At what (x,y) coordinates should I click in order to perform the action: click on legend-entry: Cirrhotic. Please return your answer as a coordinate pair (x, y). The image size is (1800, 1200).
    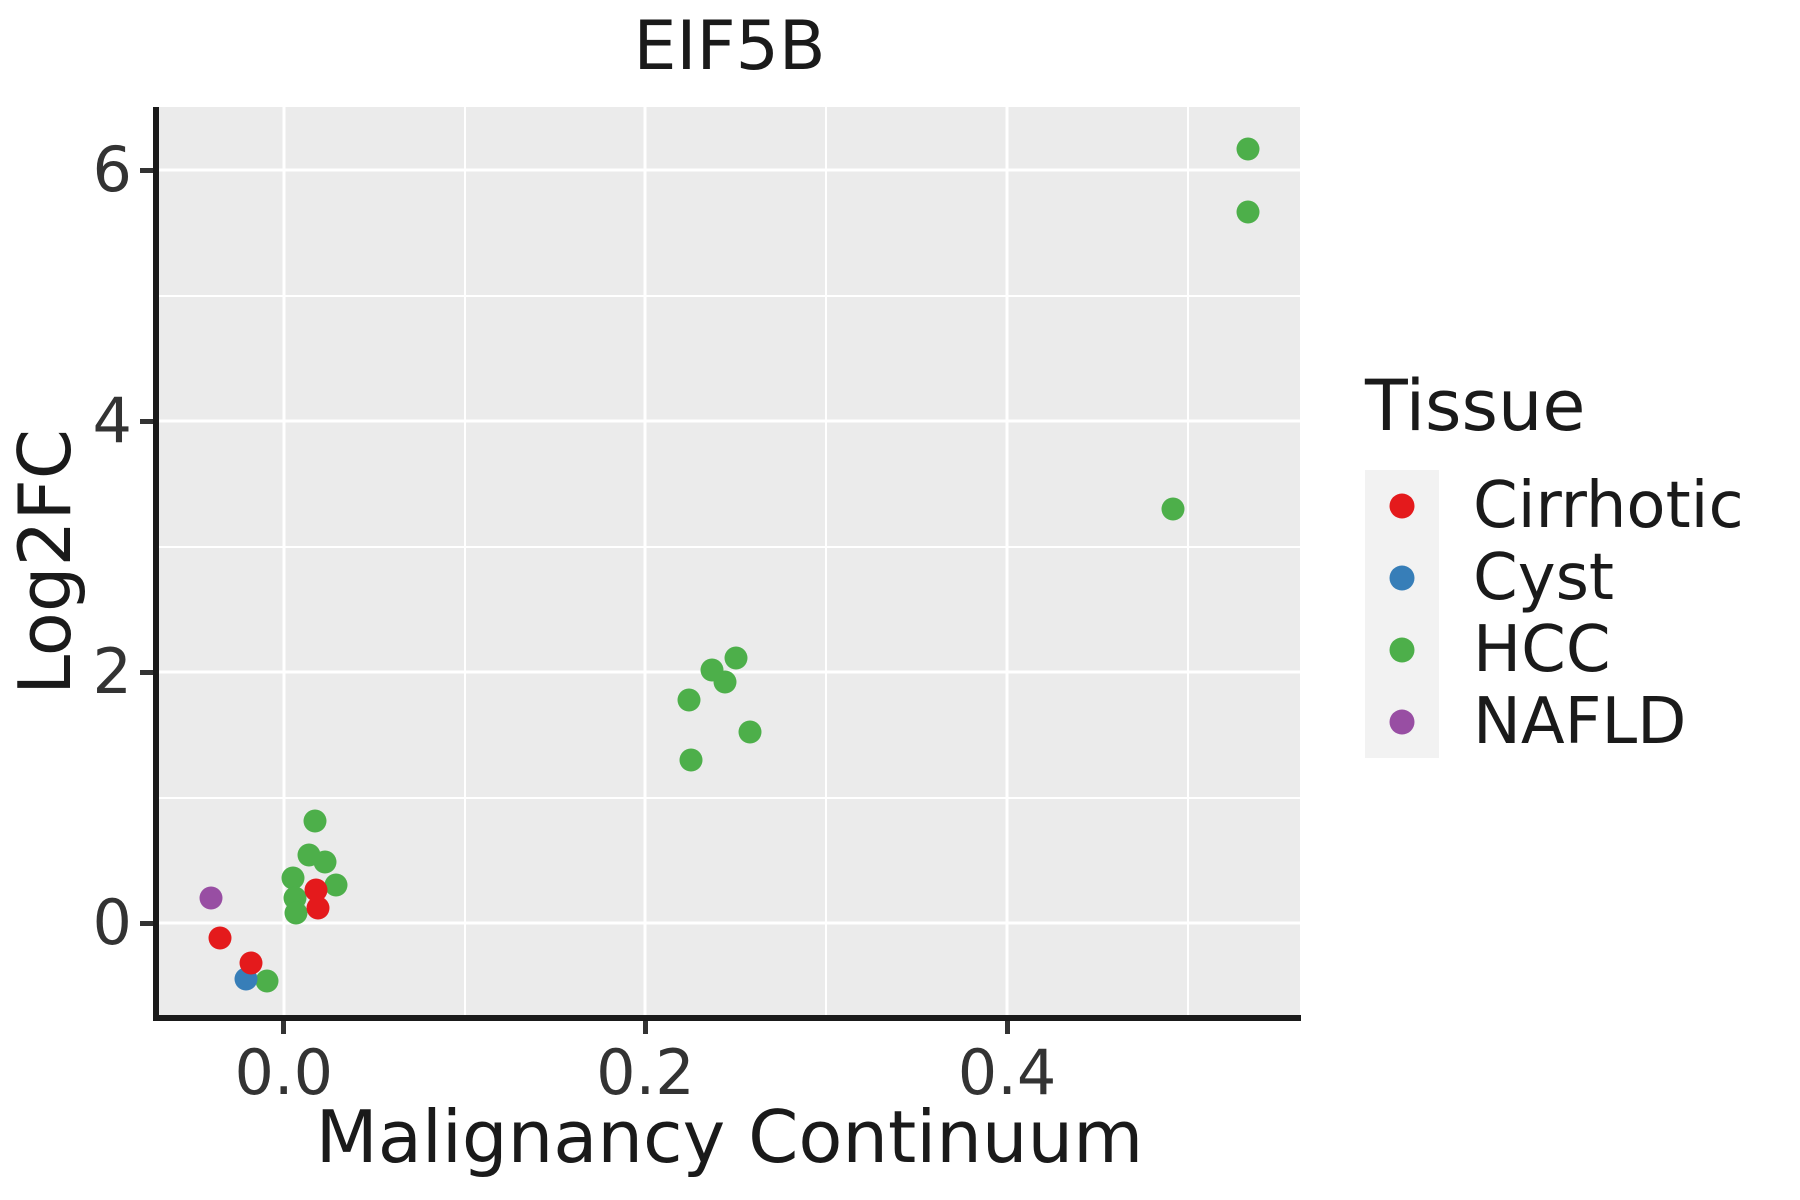
    Looking at the image, I should click on (1582, 506).